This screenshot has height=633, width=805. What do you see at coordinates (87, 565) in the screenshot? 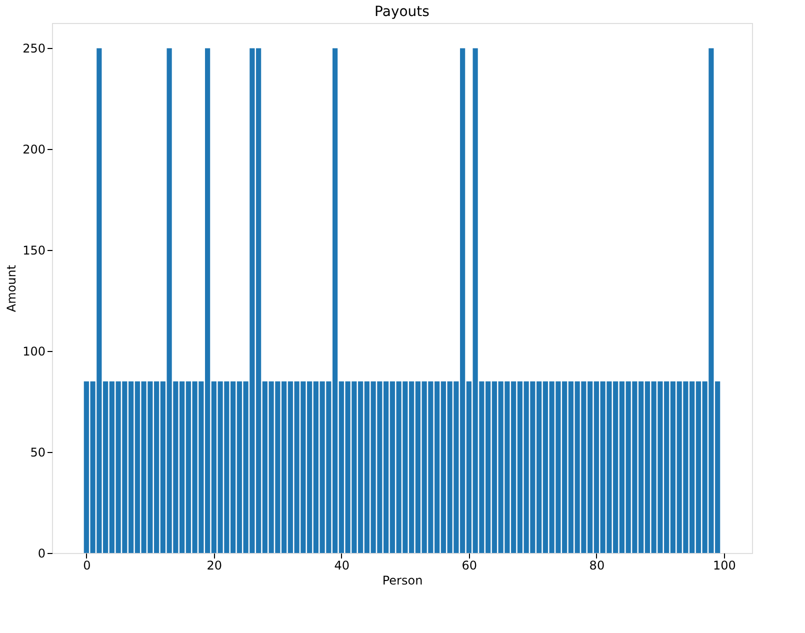
I see `x-tick-label: 0` at bounding box center [87, 565].